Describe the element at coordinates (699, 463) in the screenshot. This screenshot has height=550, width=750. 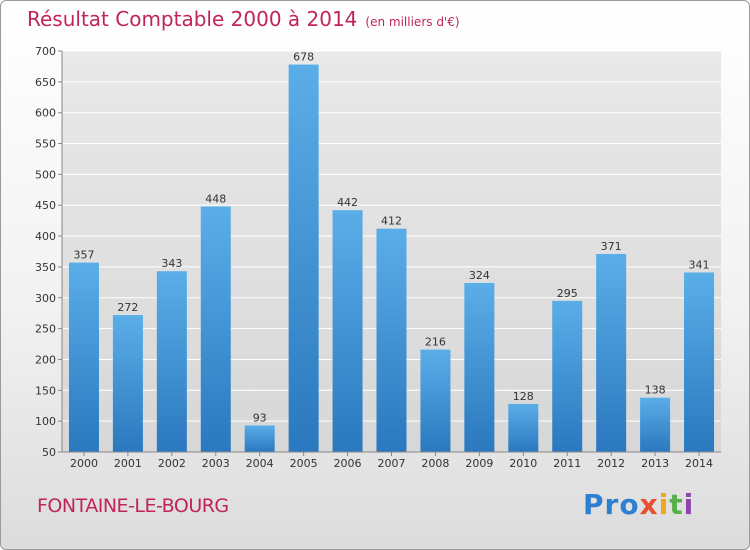
I see `x-tick-label: 2014` at that location.